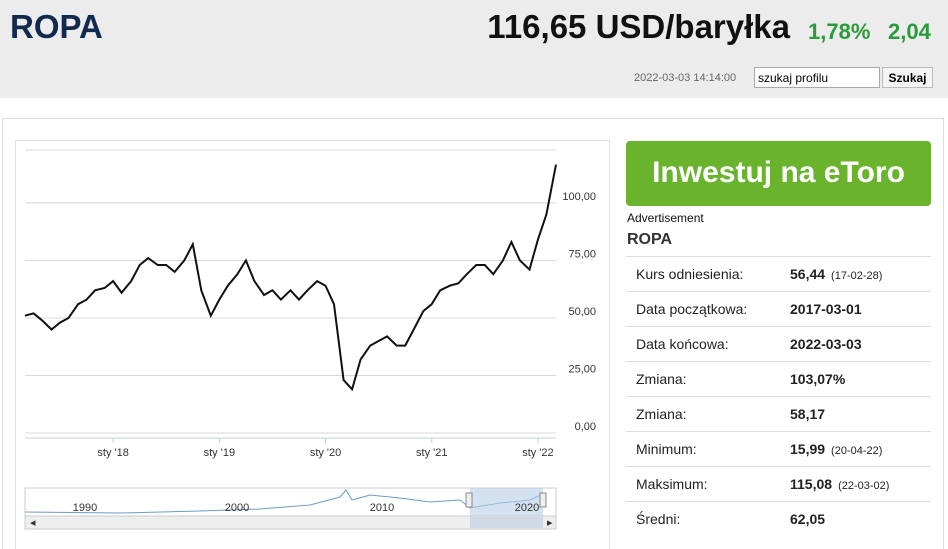 This screenshot has height=549, width=948. Describe the element at coordinates (909, 31) in the screenshot. I see `change-abs: 2,04` at that location.